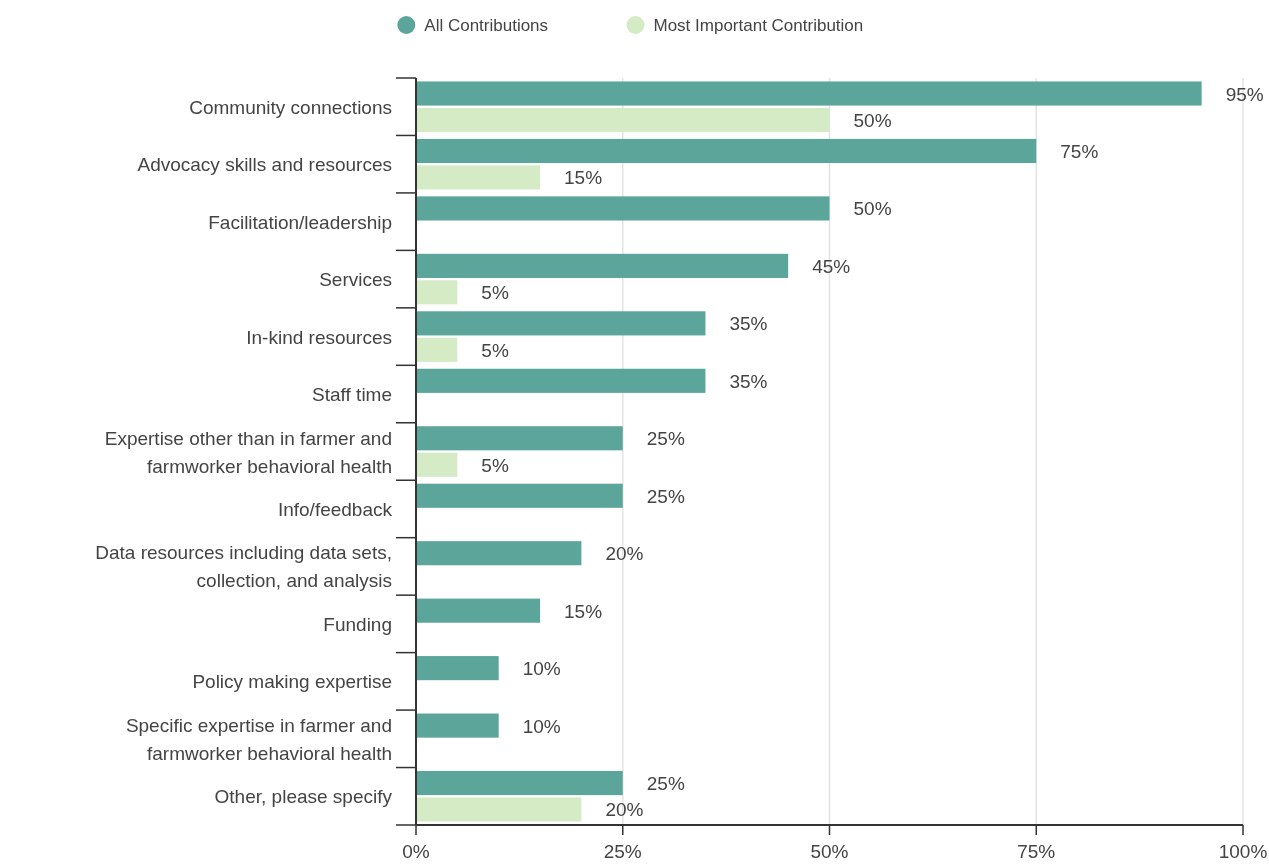 The image size is (1269, 867). What do you see at coordinates (1036, 851) in the screenshot?
I see `x-tick-label: 75%` at bounding box center [1036, 851].